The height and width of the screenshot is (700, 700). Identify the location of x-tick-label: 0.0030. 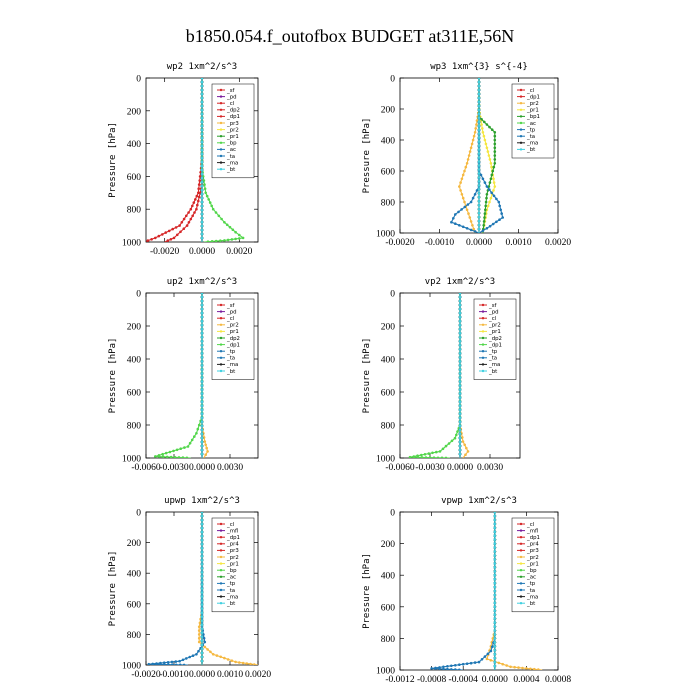
(230, 468).